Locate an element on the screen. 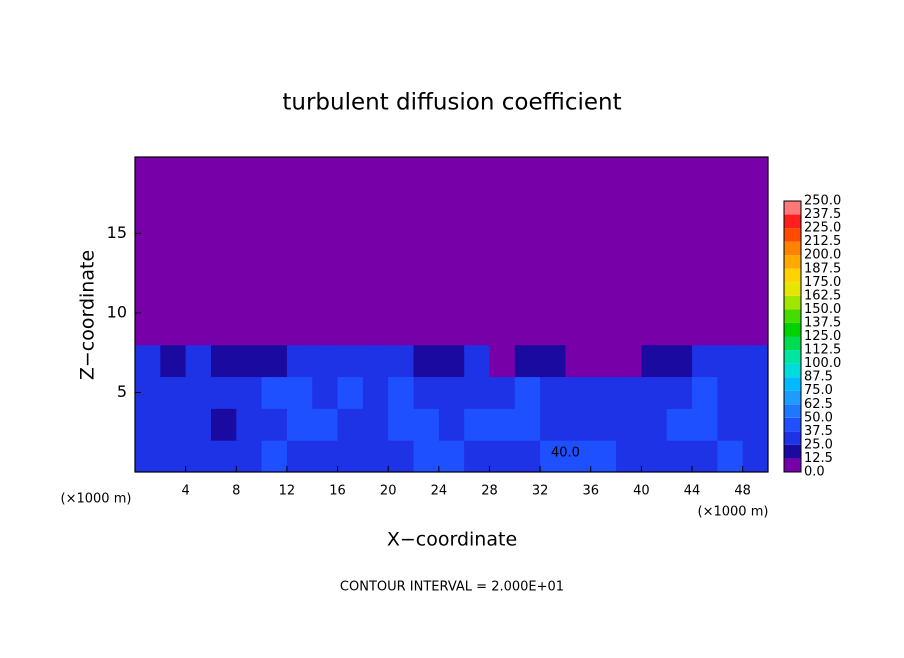  colorbar-label: 137.5 is located at coordinates (822, 322).